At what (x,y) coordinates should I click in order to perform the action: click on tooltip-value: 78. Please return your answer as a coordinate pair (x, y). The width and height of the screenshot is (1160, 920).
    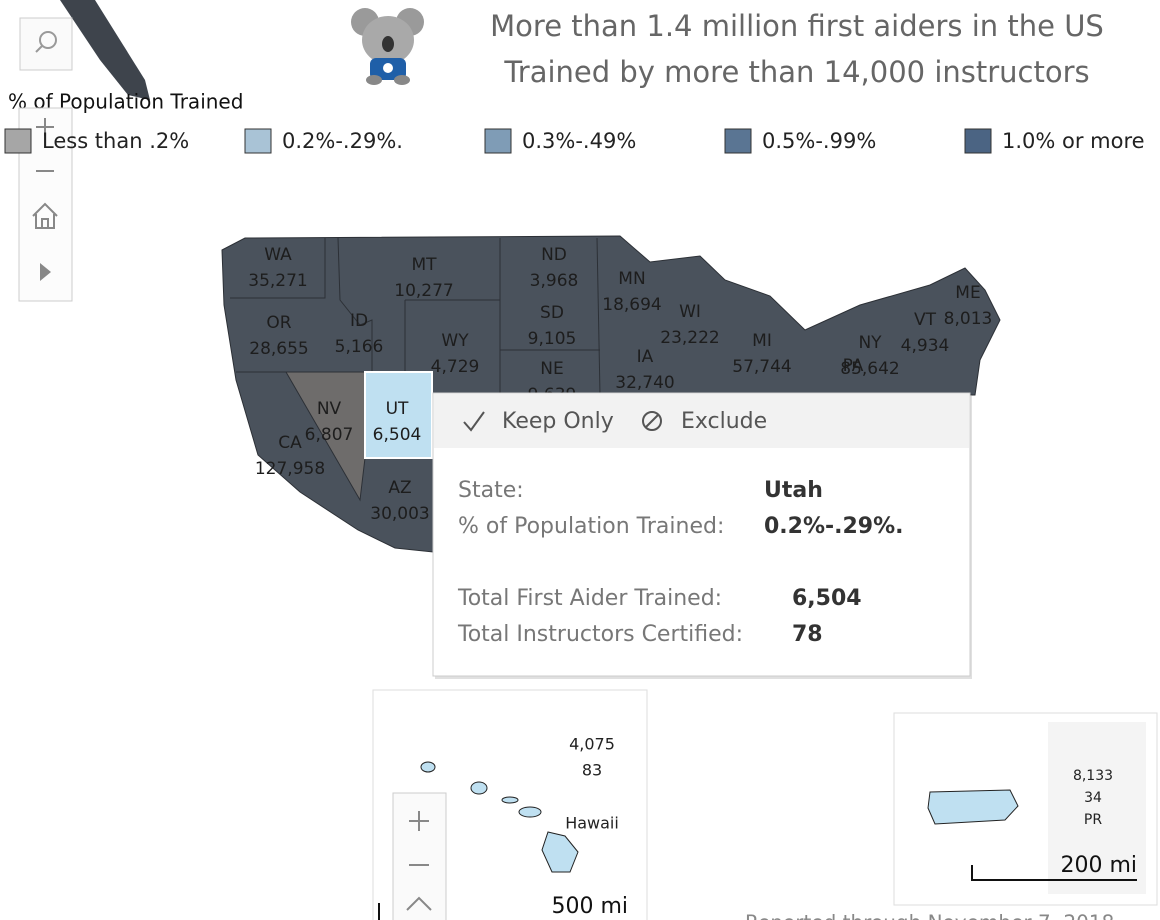
    Looking at the image, I should click on (807, 634).